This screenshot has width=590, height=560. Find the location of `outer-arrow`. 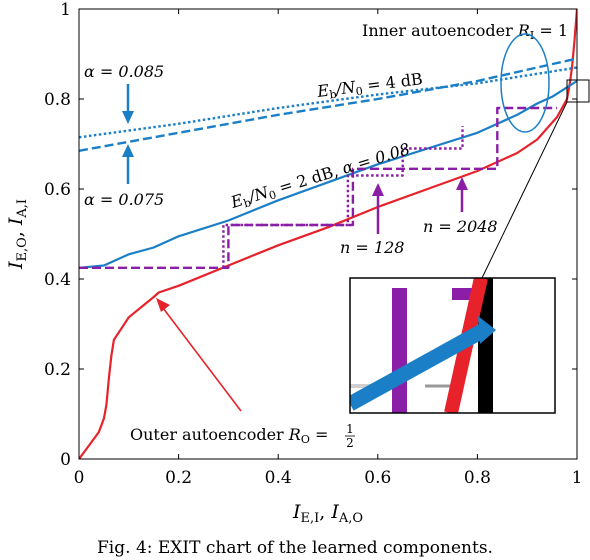

outer-arrow is located at coordinates (199, 355).